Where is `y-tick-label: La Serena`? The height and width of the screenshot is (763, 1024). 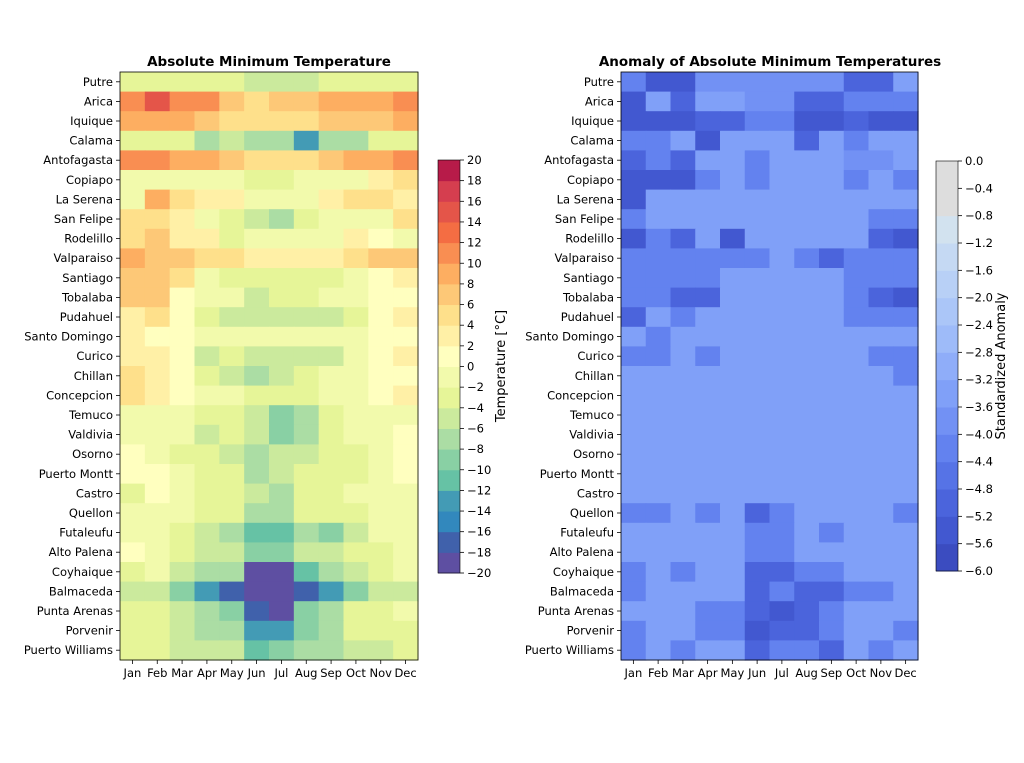 y-tick-label: La Serena is located at coordinates (585, 199).